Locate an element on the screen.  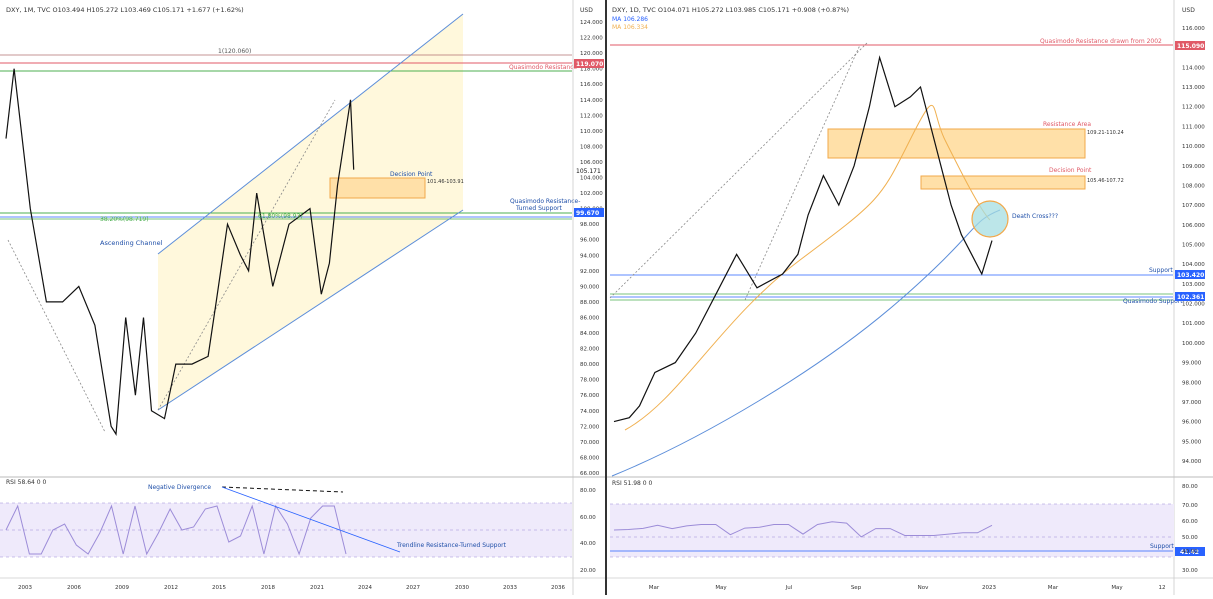
left-price-tick: 94.000 is located at coordinates (590, 256).